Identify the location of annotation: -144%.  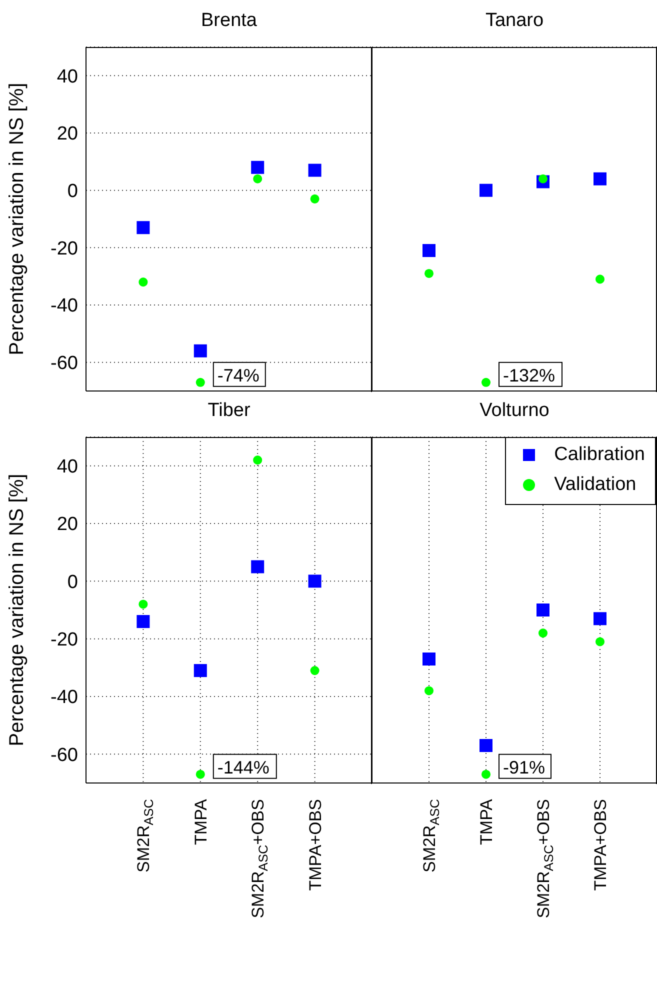
(243, 767).